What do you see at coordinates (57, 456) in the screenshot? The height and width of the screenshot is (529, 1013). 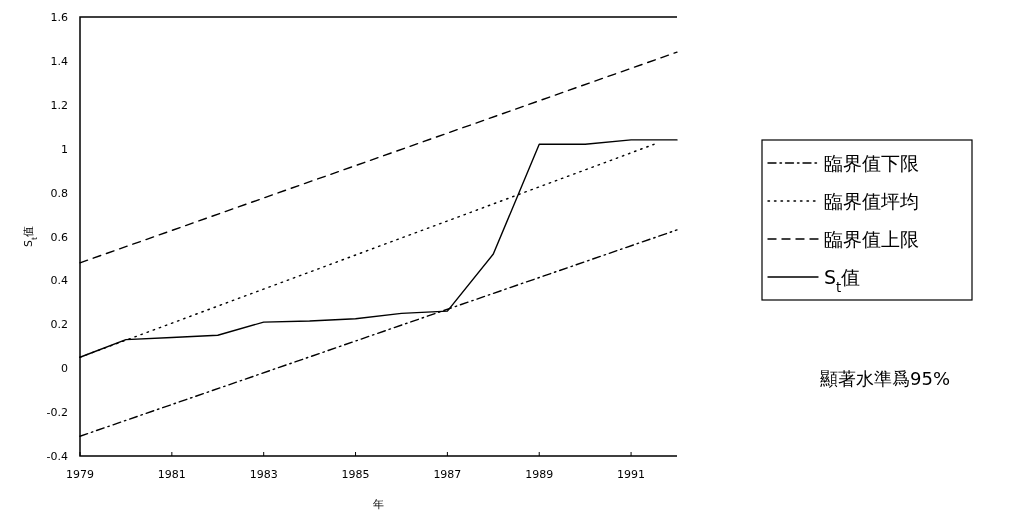 I see `y-tick-label: -0.4` at bounding box center [57, 456].